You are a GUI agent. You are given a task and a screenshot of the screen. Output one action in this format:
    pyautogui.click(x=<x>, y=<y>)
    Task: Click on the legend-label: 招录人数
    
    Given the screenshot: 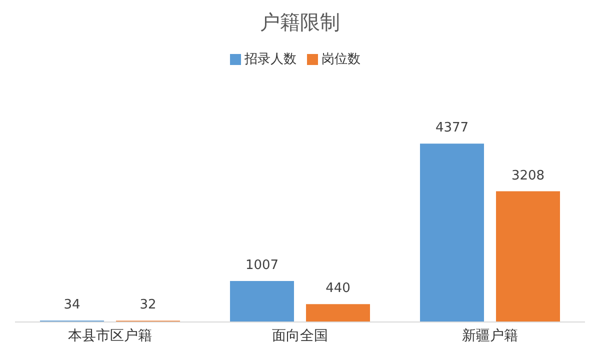 What is the action you would take?
    pyautogui.click(x=270, y=59)
    